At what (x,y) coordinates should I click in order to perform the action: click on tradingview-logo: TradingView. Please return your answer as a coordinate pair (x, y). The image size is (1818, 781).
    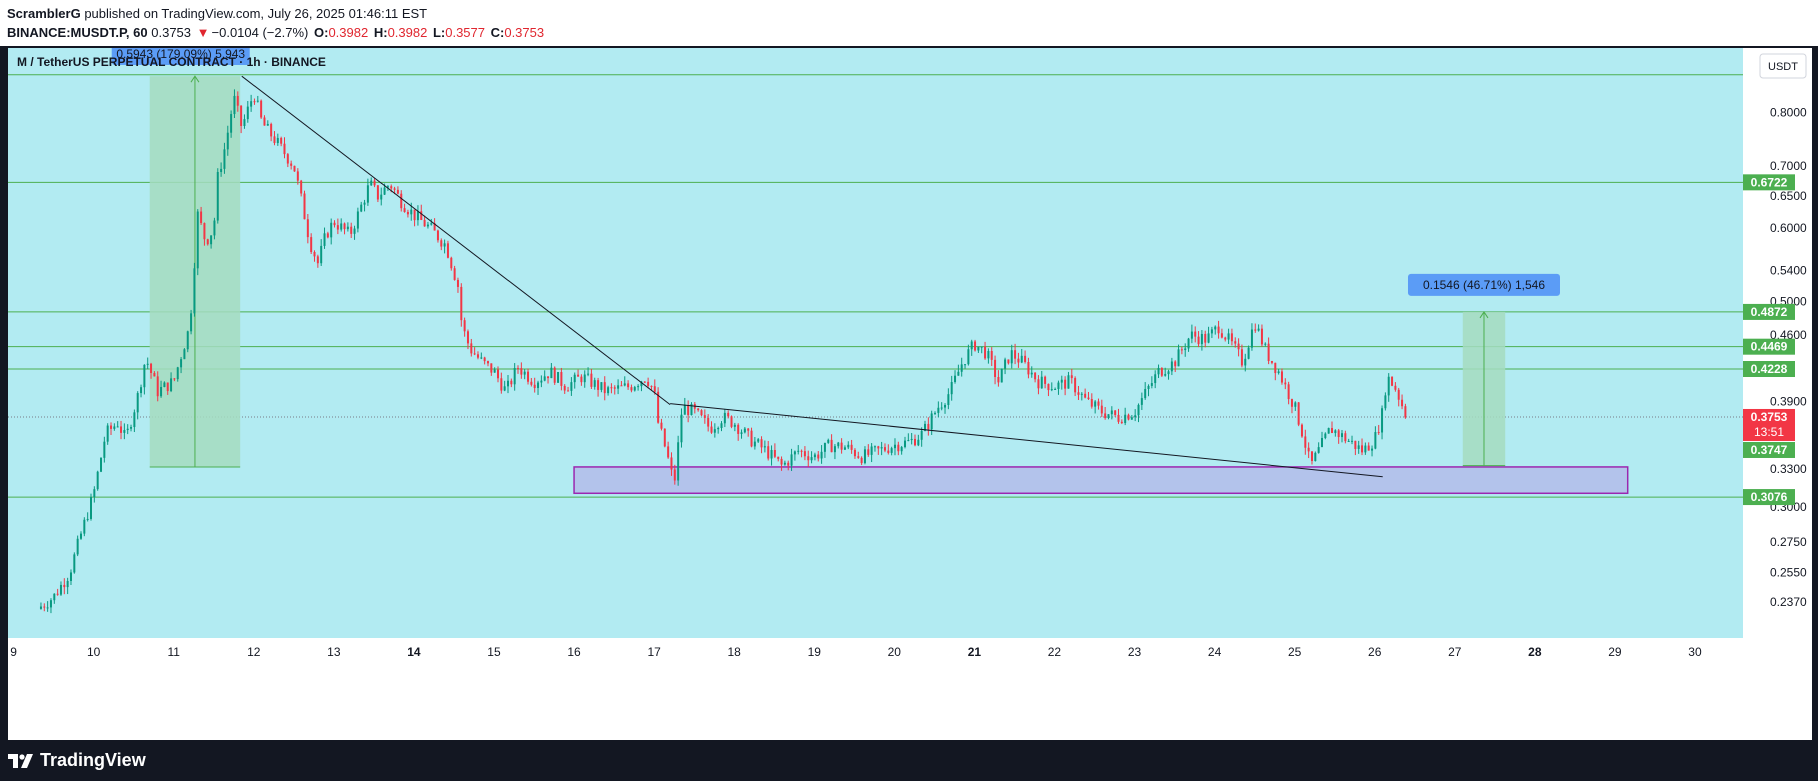
    Looking at the image, I should click on (77, 760).